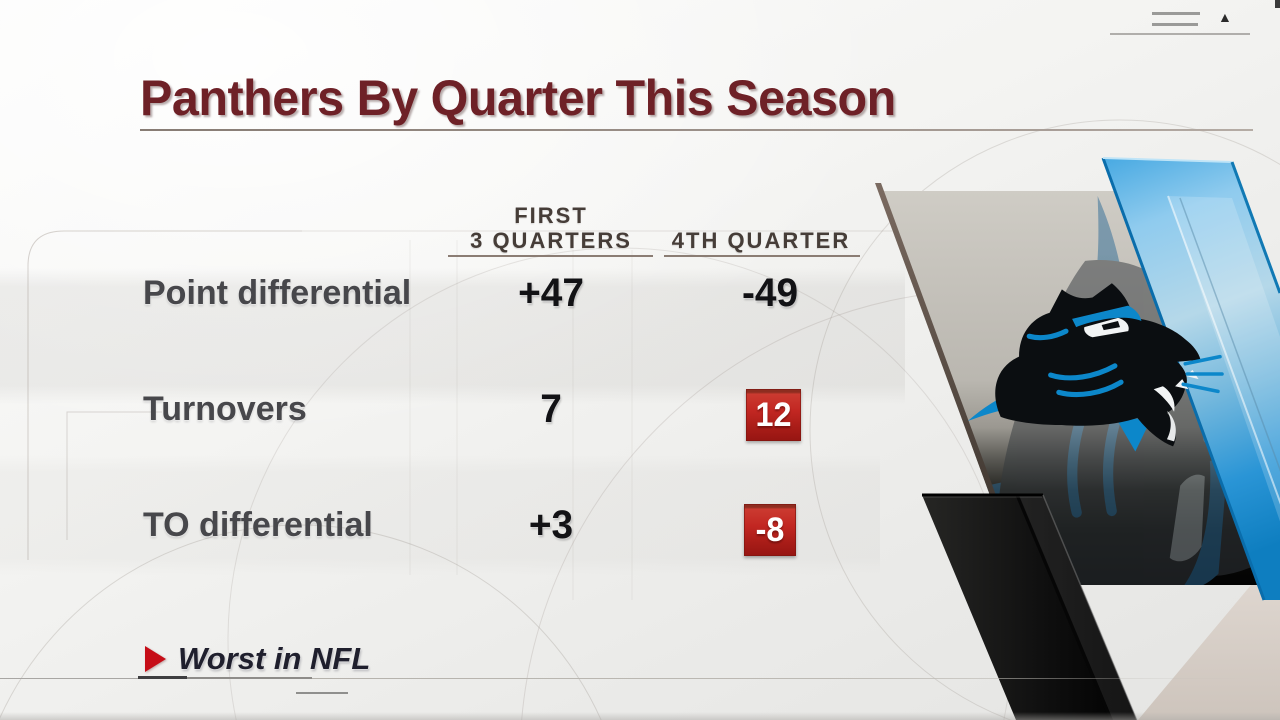  I want to click on highlight-box-turnovers: 12, so click(773, 415).